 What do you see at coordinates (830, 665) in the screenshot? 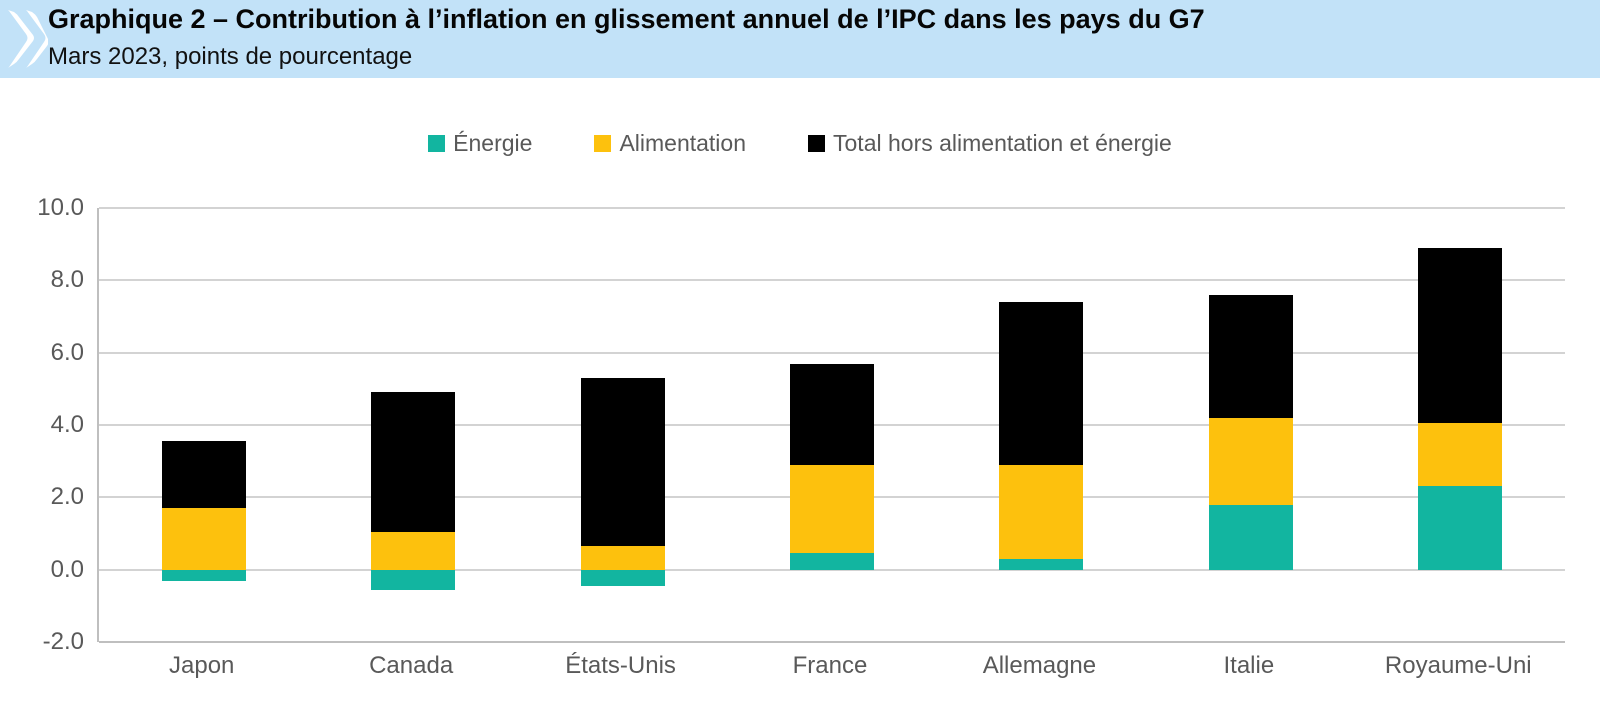
I see `x-tick-label-France: France` at bounding box center [830, 665].